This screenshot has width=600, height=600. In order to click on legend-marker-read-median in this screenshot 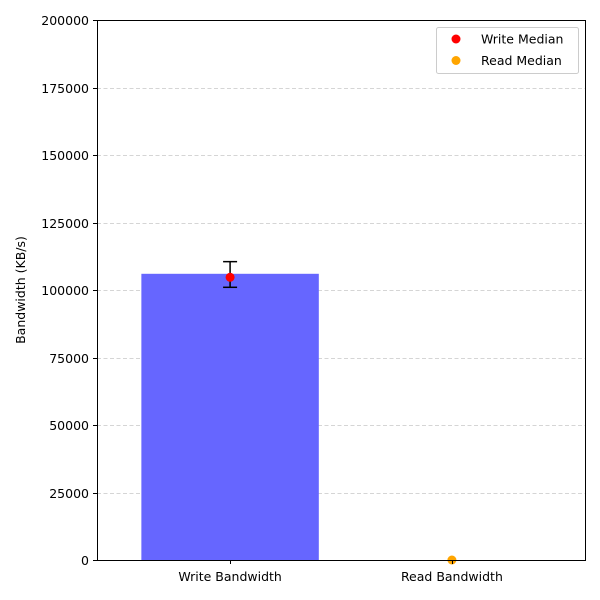, I will do `click(456, 60)`.